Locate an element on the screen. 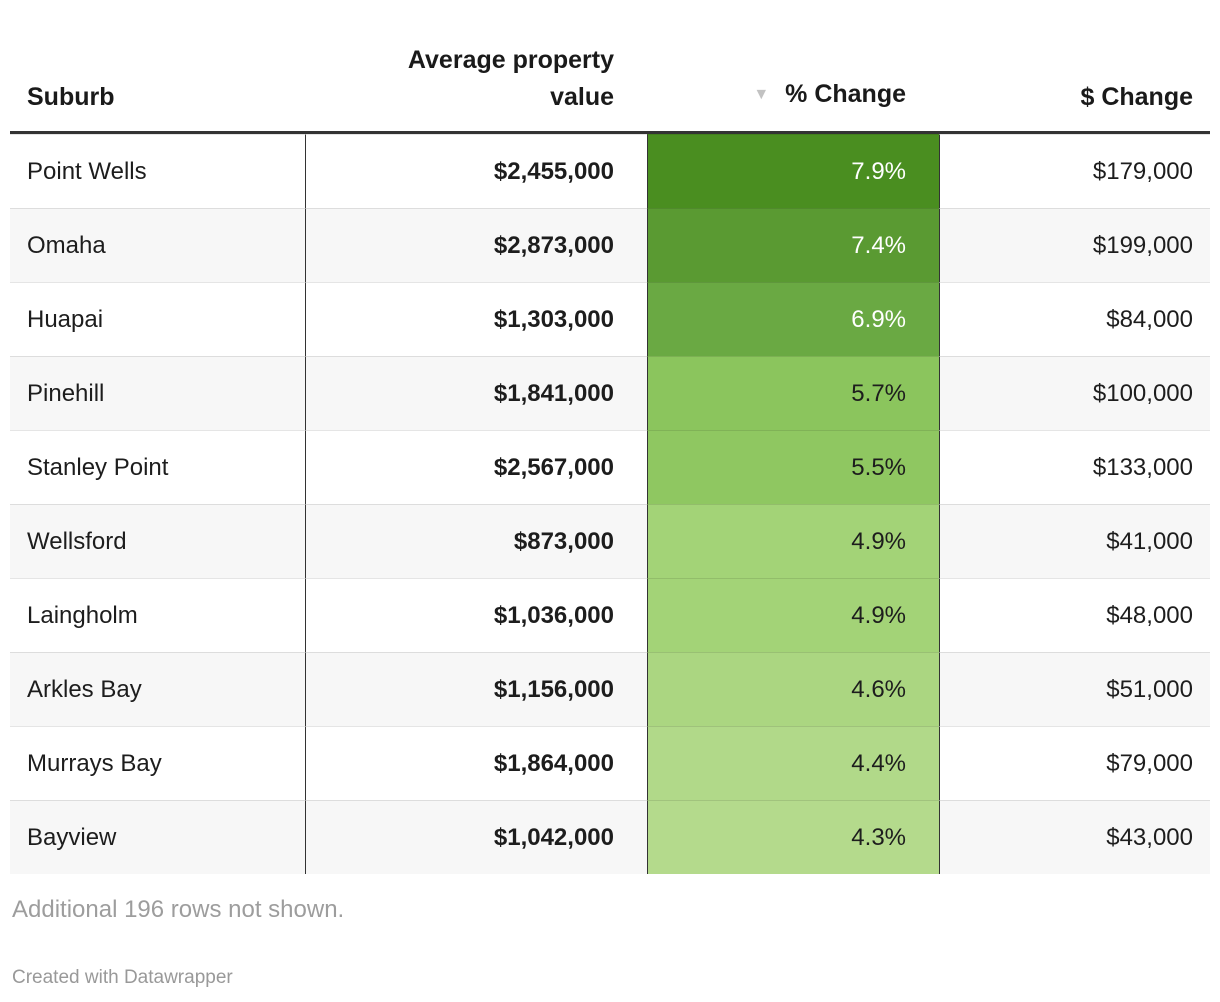 The height and width of the screenshot is (1002, 1220). pct-change-heatmap-cell: 5.7% is located at coordinates (793, 393).